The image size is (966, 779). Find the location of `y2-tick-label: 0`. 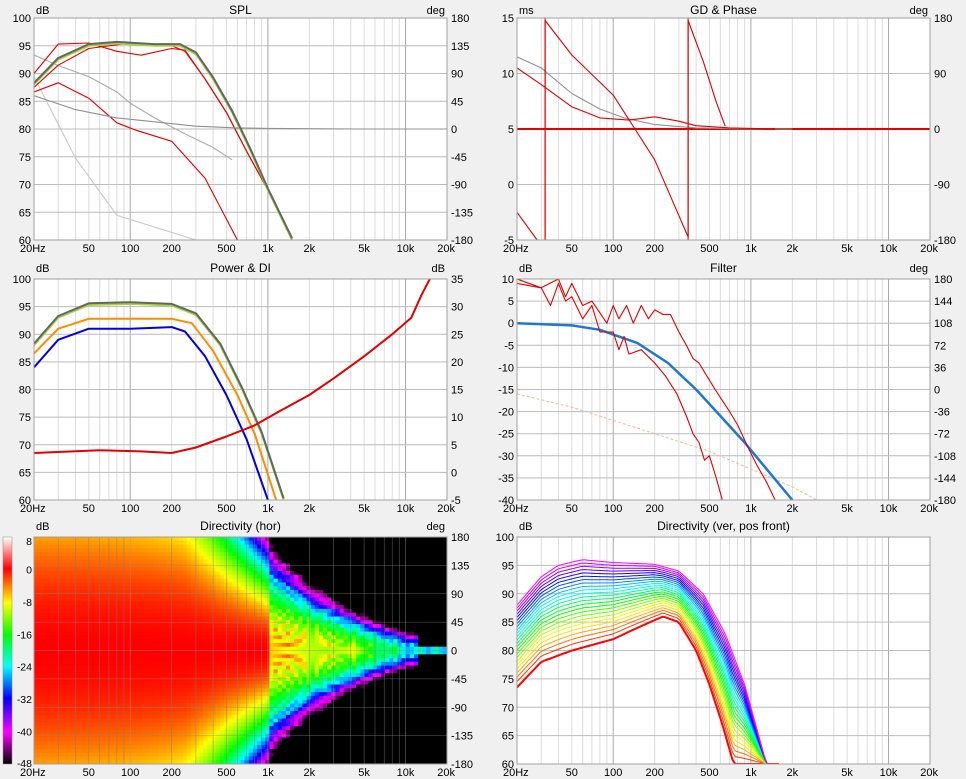

y2-tick-label: 0 is located at coordinates (937, 130).